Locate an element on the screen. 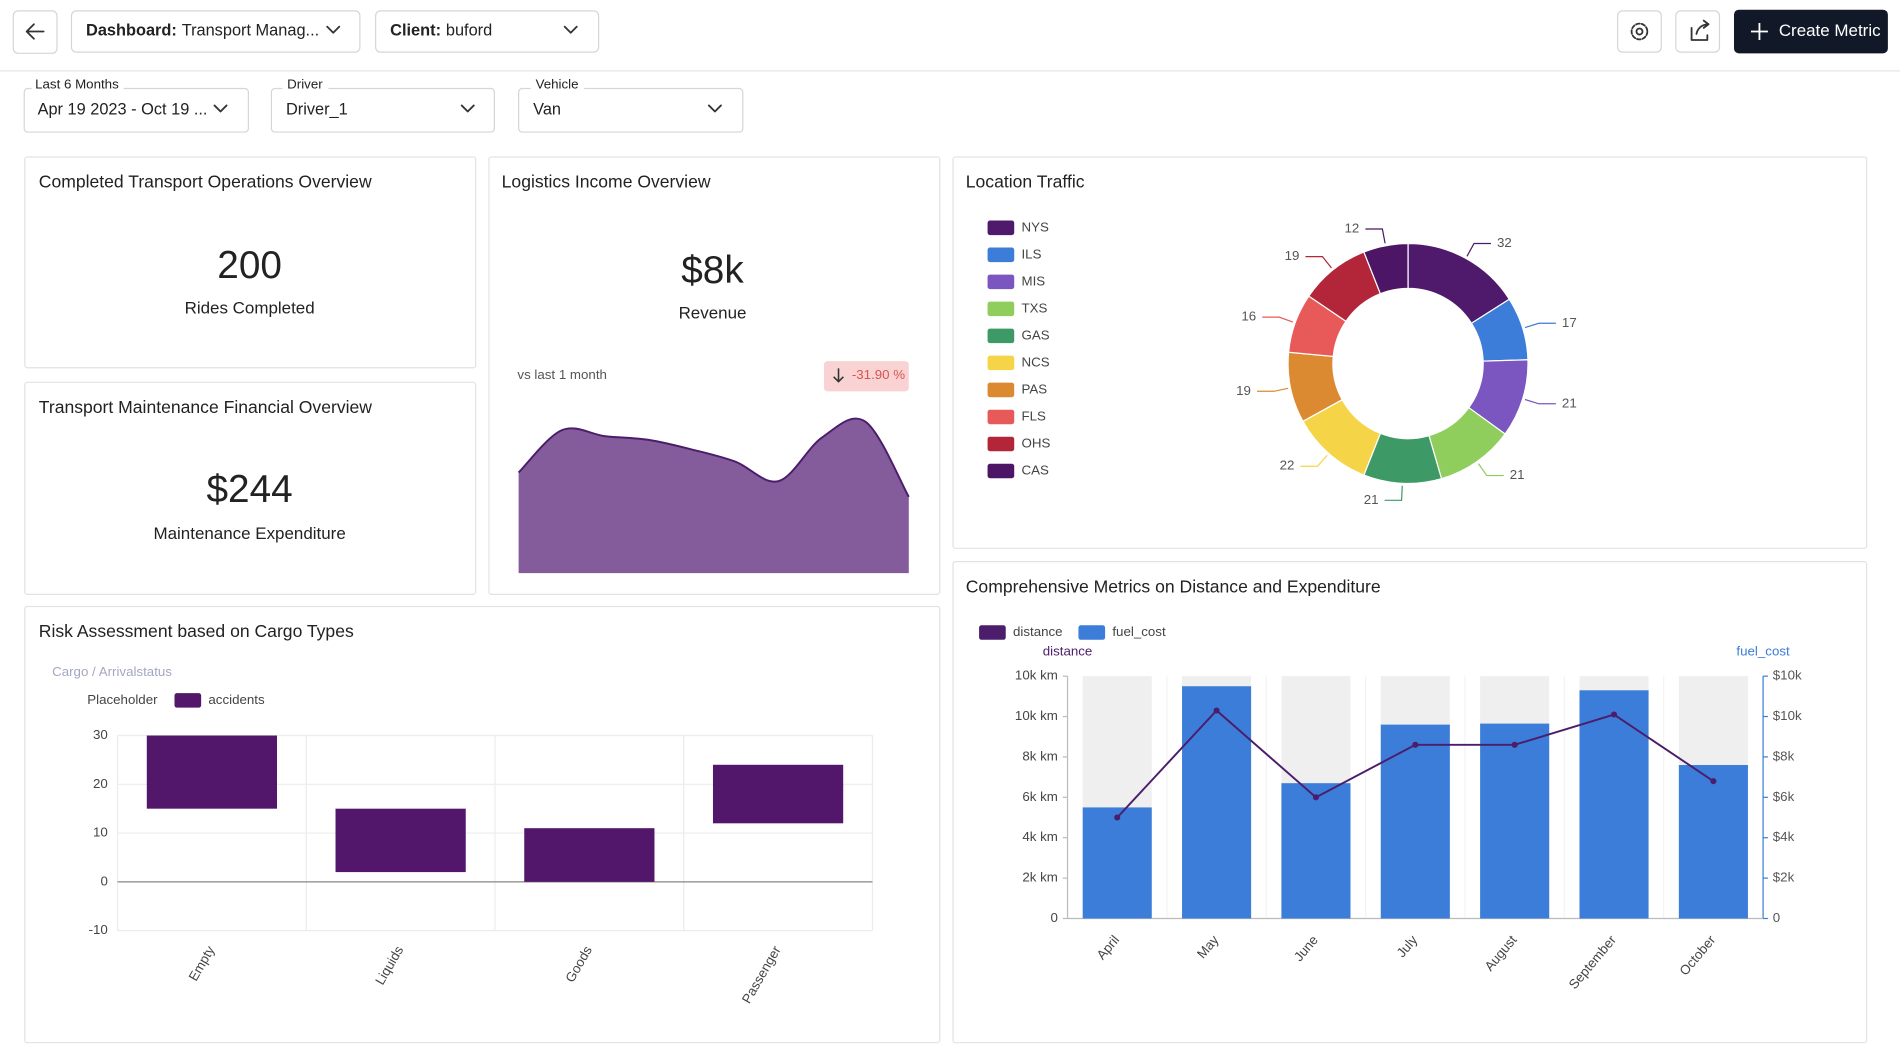 This screenshot has height=1045, width=1900. y2-tick-label: $6k is located at coordinates (1784, 796).